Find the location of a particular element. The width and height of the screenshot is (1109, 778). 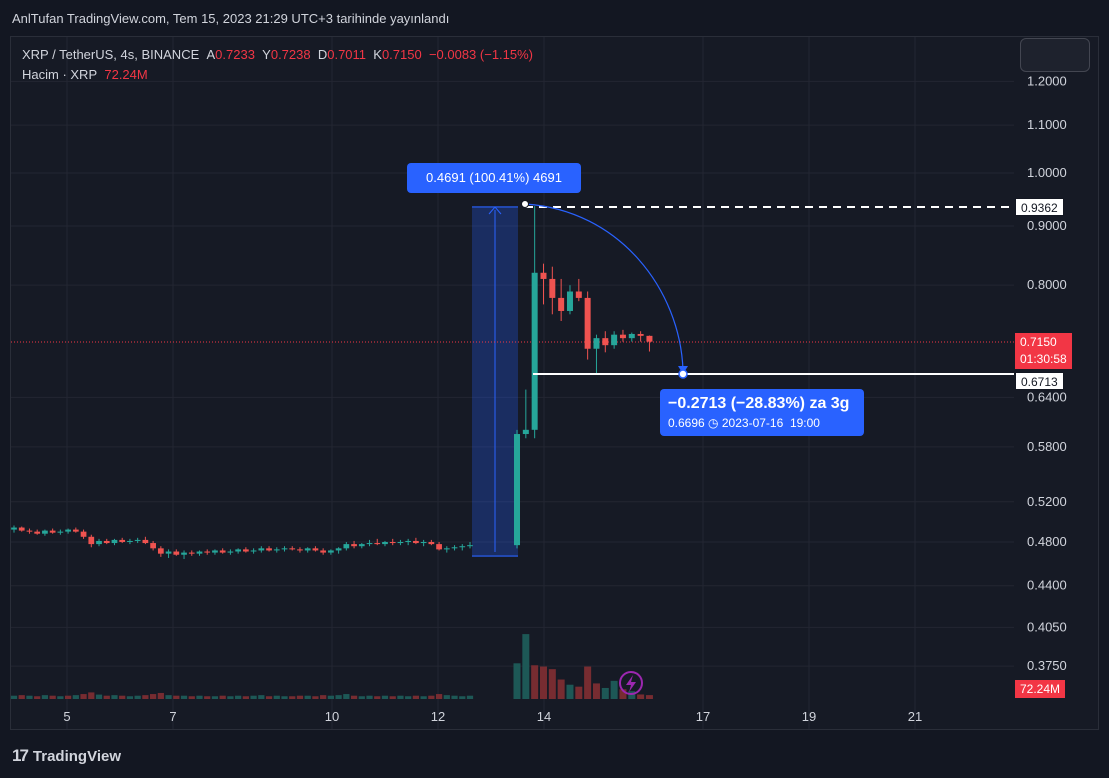

clock-icon: ◷ is located at coordinates (713, 423).